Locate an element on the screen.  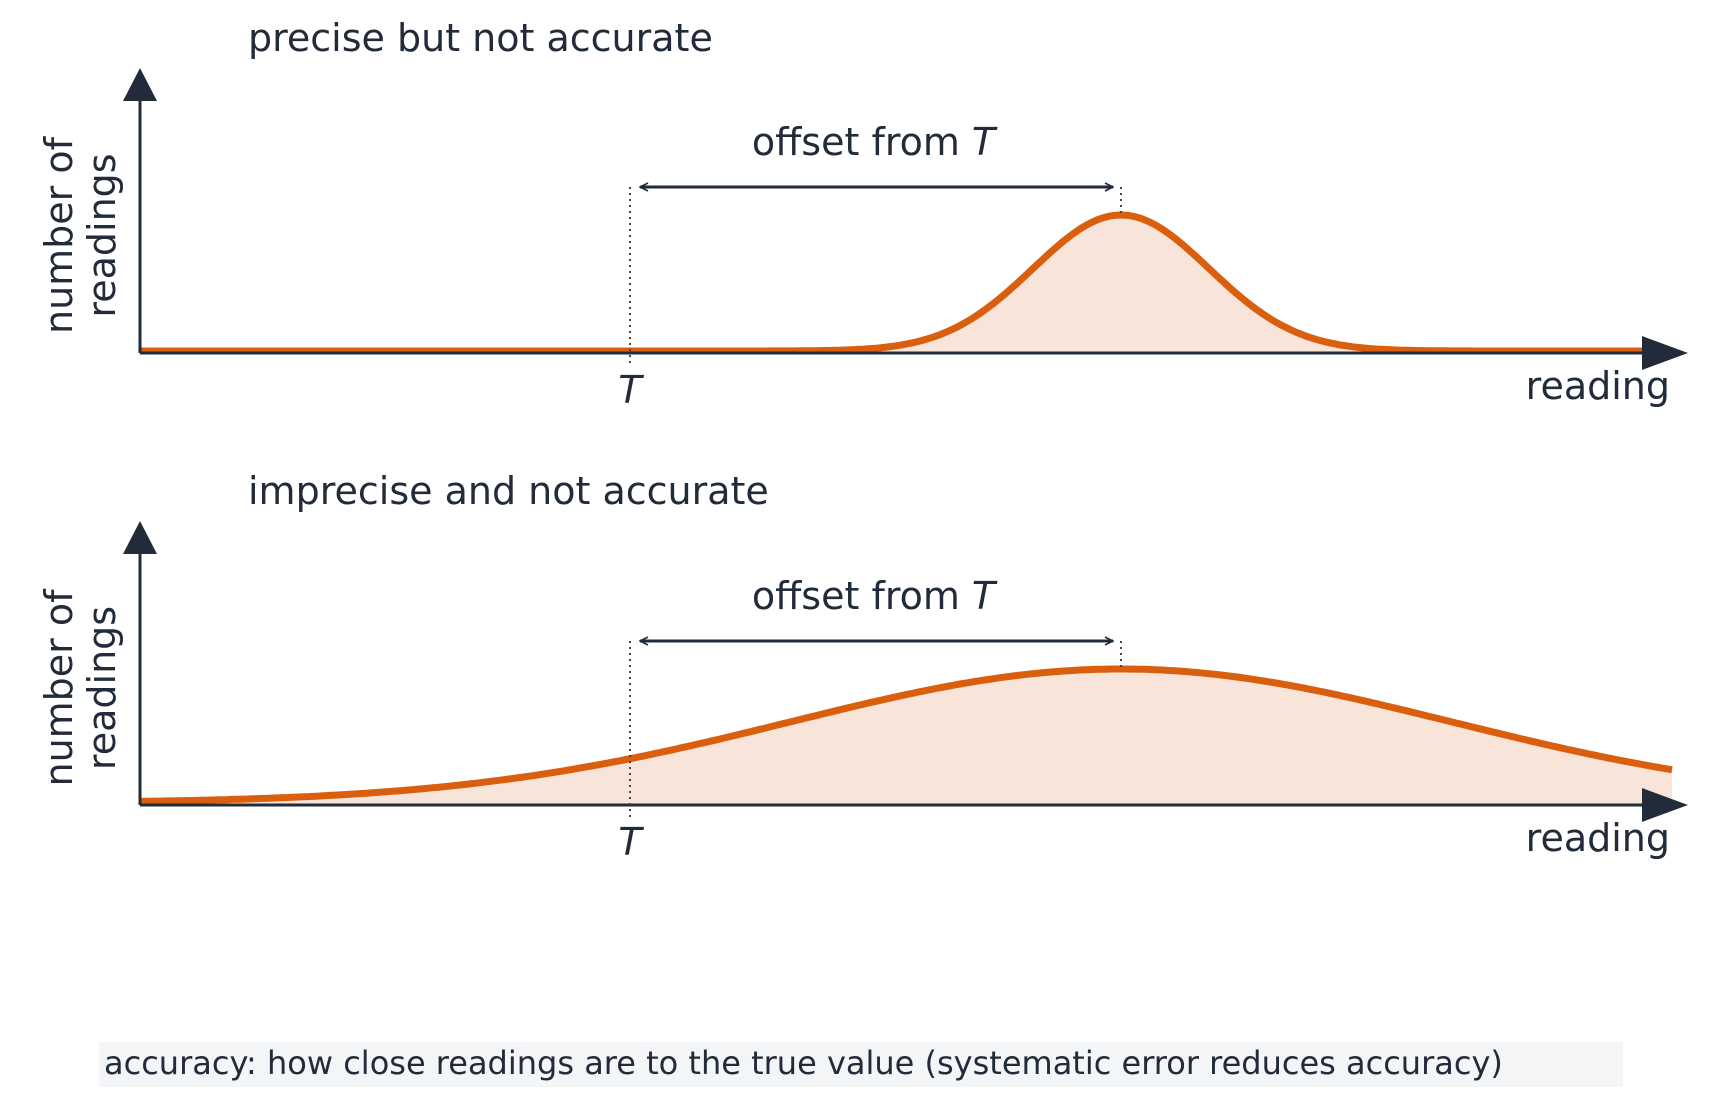
panel-title: imprecise and not accurate is located at coordinates (508, 491).